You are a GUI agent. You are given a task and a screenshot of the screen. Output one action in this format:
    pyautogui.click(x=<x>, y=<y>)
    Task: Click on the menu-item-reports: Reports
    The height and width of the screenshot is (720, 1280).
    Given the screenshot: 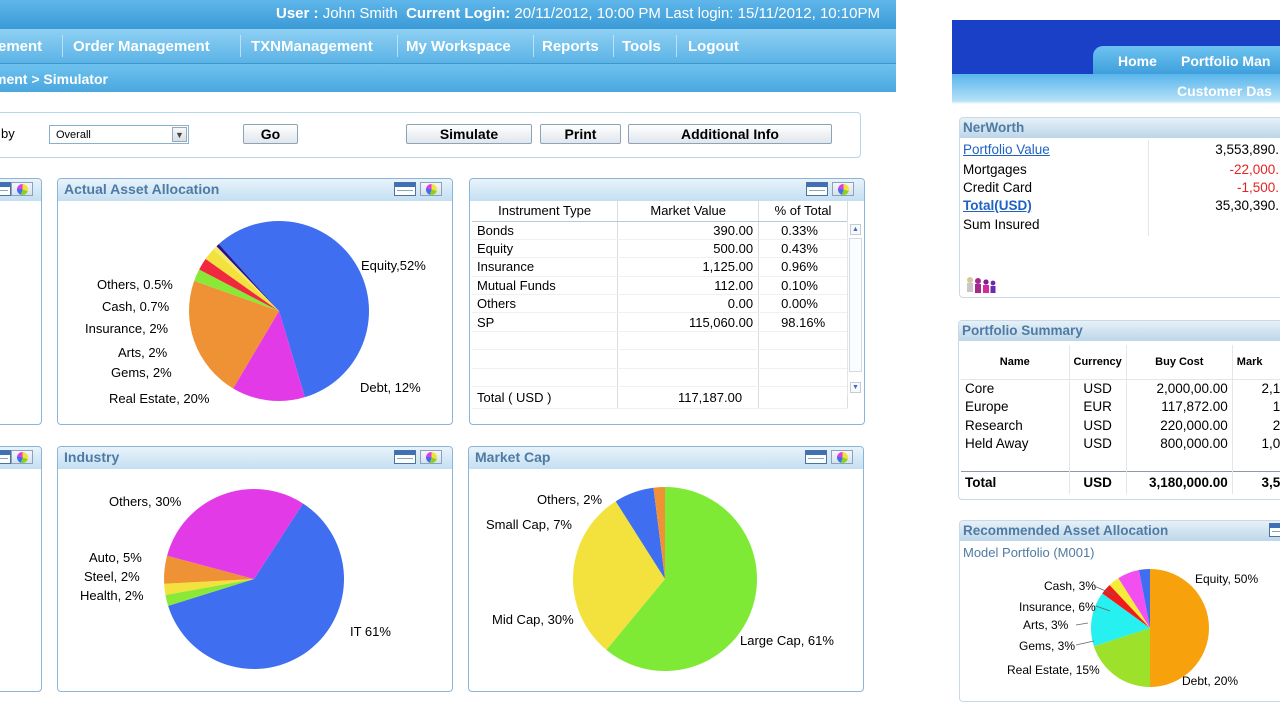 What is the action you would take?
    pyautogui.click(x=570, y=46)
    